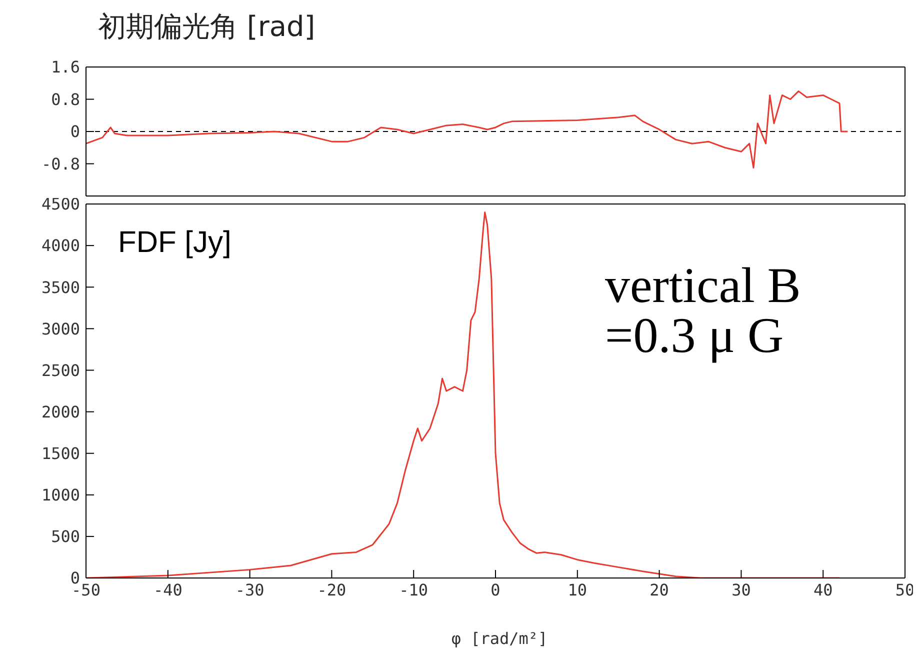  Describe the element at coordinates (499, 639) in the screenshot. I see `x-axis-title: φ [rad/m²]` at that location.